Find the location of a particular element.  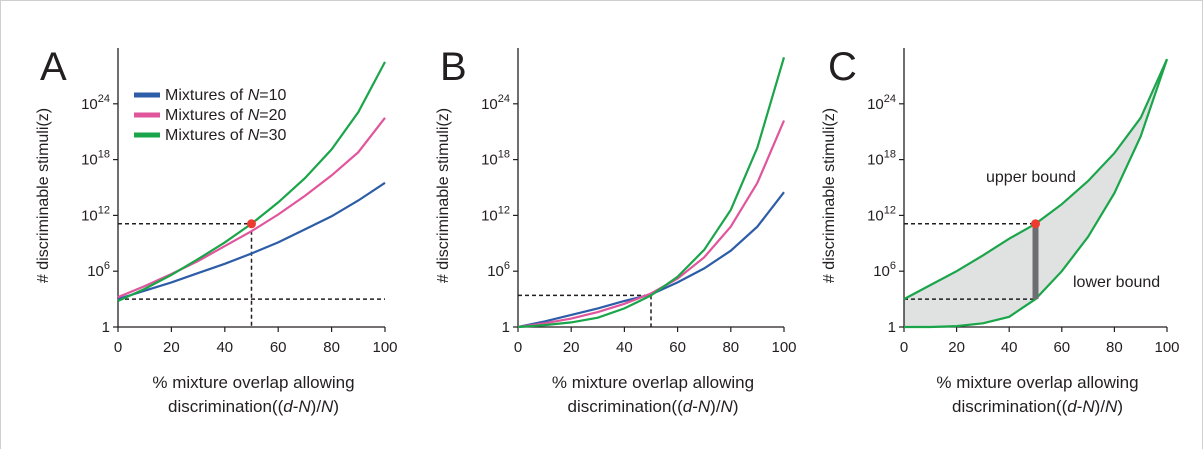

panel-letter-a: A is located at coordinates (53, 67).